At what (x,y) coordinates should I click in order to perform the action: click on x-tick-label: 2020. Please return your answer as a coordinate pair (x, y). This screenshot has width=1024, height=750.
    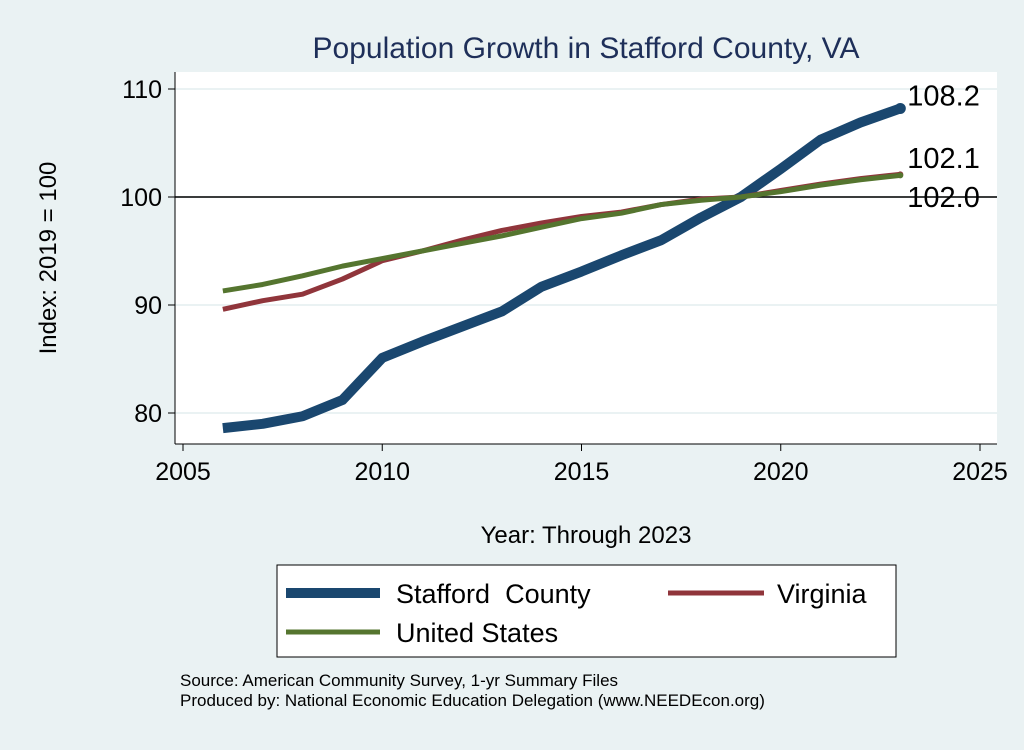
    Looking at the image, I should click on (781, 472).